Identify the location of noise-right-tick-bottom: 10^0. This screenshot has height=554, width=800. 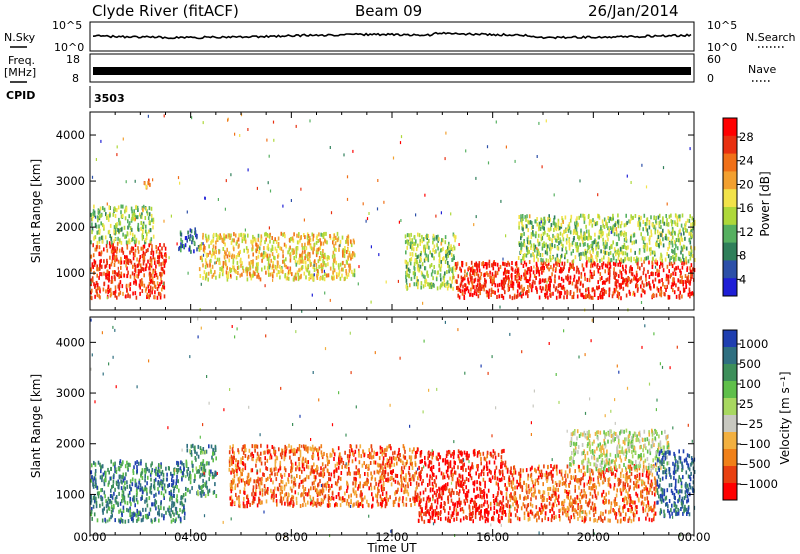
(722, 47).